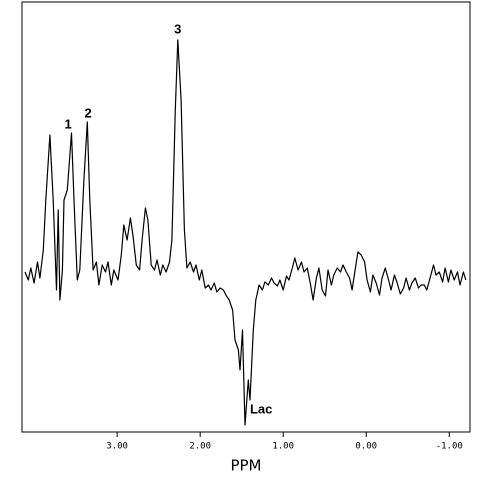 The image size is (482, 480). Describe the element at coordinates (177, 28) in the screenshot. I see `annotation: 3` at that location.